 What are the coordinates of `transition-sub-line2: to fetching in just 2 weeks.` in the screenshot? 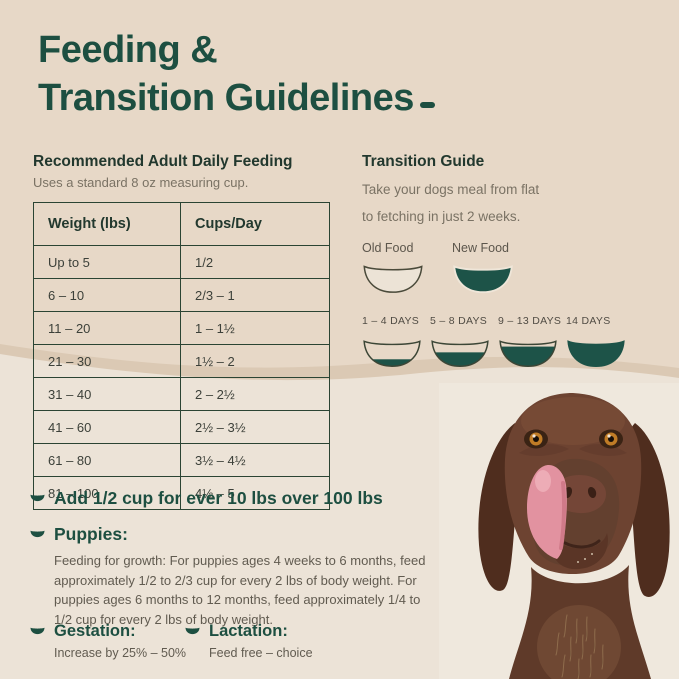 It's located at (441, 216).